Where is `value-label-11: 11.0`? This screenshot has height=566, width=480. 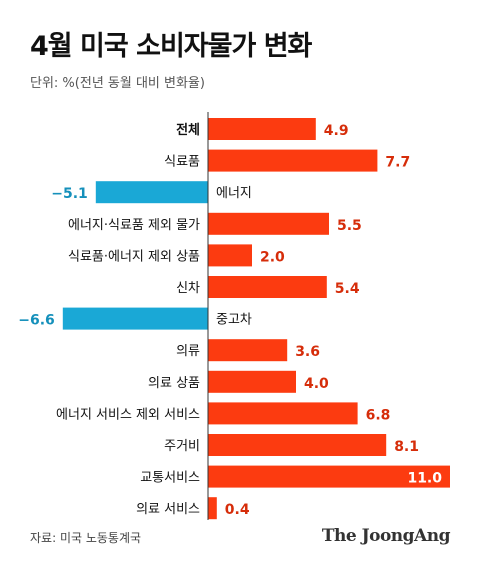 value-label-11: 11.0 is located at coordinates (424, 479).